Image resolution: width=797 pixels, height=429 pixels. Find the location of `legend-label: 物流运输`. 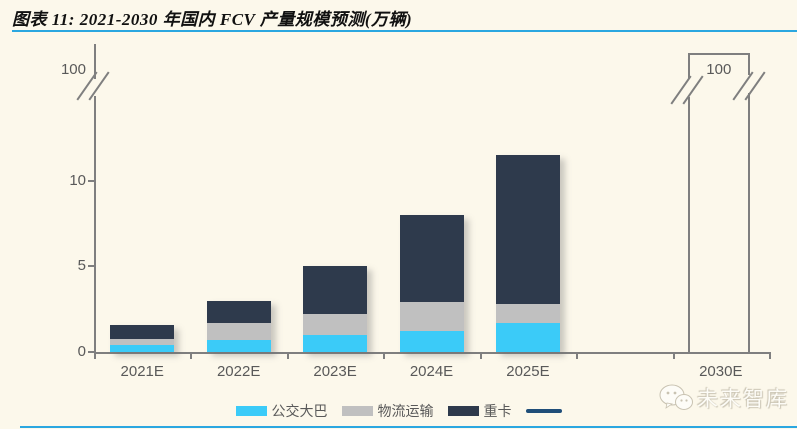

legend-label: 物流运输 is located at coordinates (405, 411).